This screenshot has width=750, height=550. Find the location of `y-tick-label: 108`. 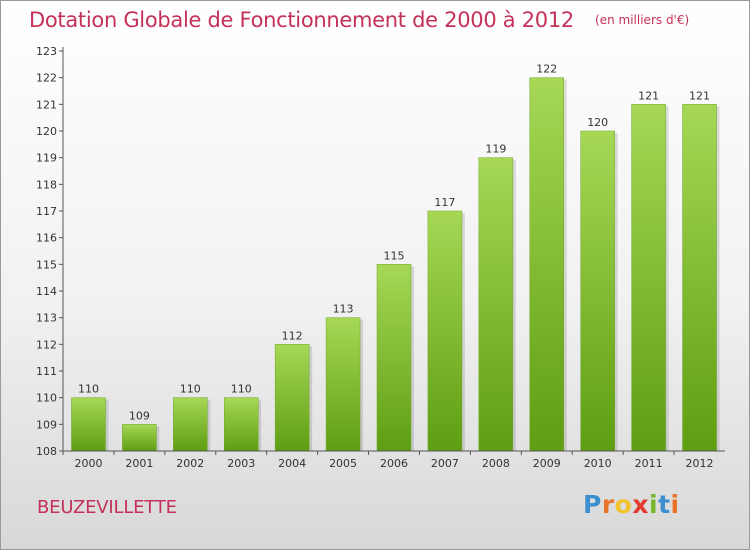

y-tick-label: 108 is located at coordinates (46, 451).